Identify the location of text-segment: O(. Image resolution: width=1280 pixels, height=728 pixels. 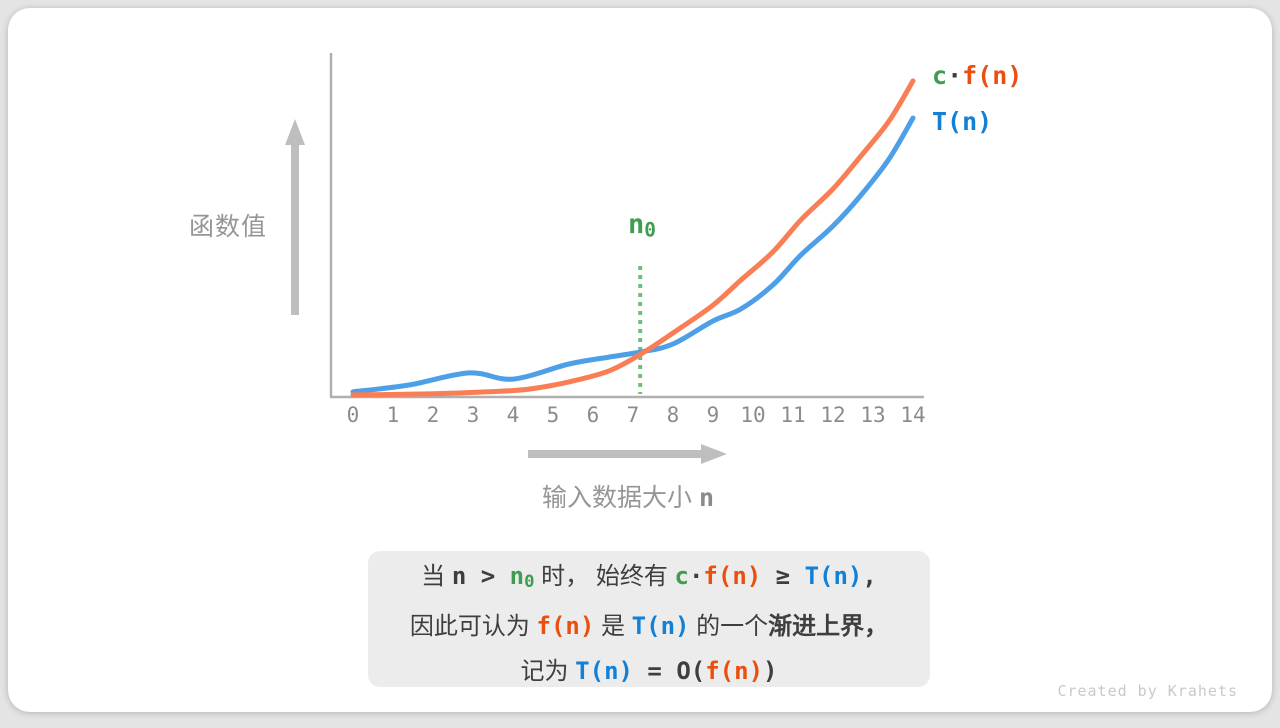
(691, 671).